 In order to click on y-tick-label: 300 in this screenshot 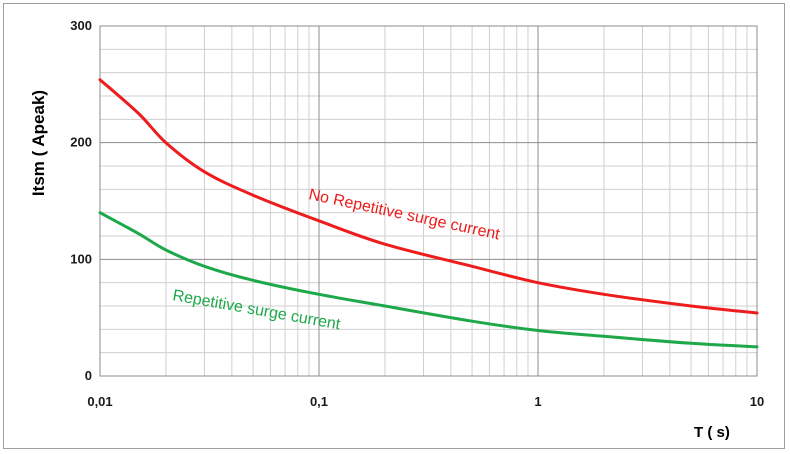, I will do `click(81, 25)`.